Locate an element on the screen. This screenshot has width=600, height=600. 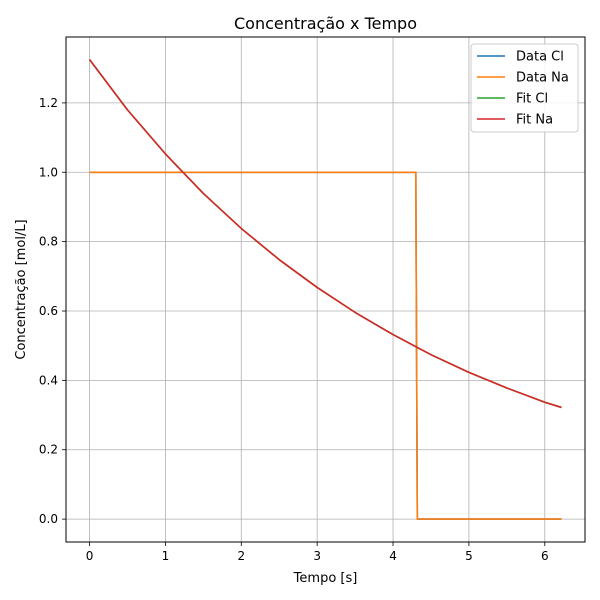
y-tick-label: 0.6 is located at coordinates (48, 311).